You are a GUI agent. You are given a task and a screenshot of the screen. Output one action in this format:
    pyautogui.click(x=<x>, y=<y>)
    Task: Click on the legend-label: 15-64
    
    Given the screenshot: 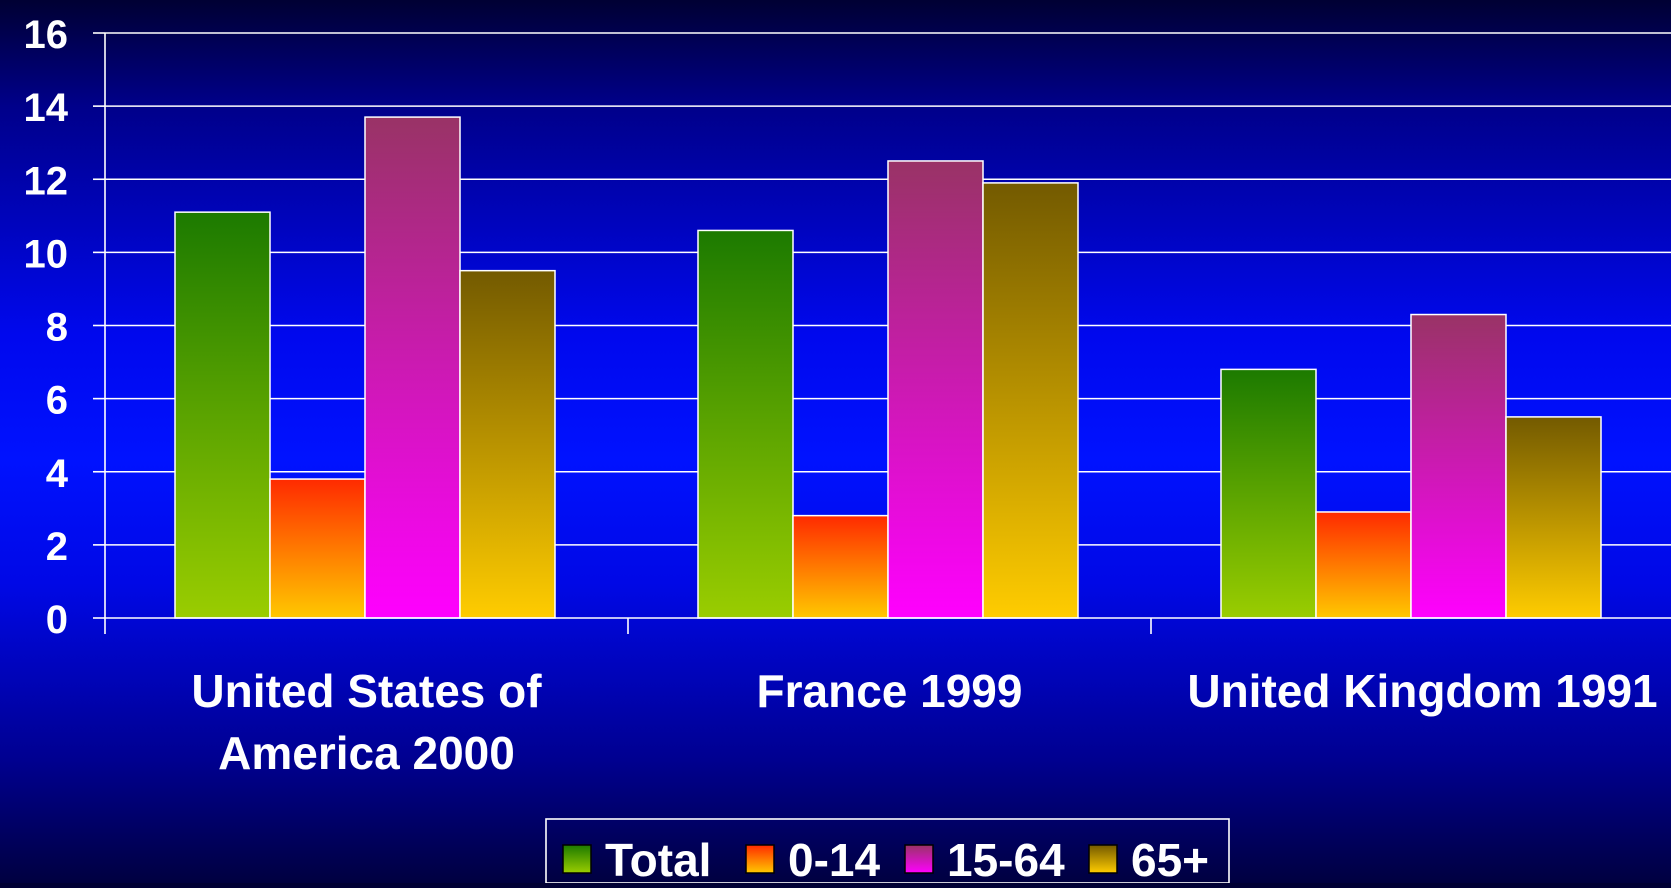 What is the action you would take?
    pyautogui.click(x=1006, y=858)
    